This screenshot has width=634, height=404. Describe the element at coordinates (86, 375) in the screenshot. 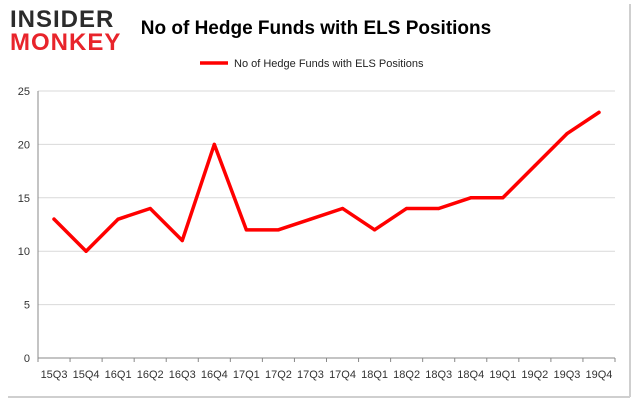

I see `x-tick-label: 15Q4` at that location.